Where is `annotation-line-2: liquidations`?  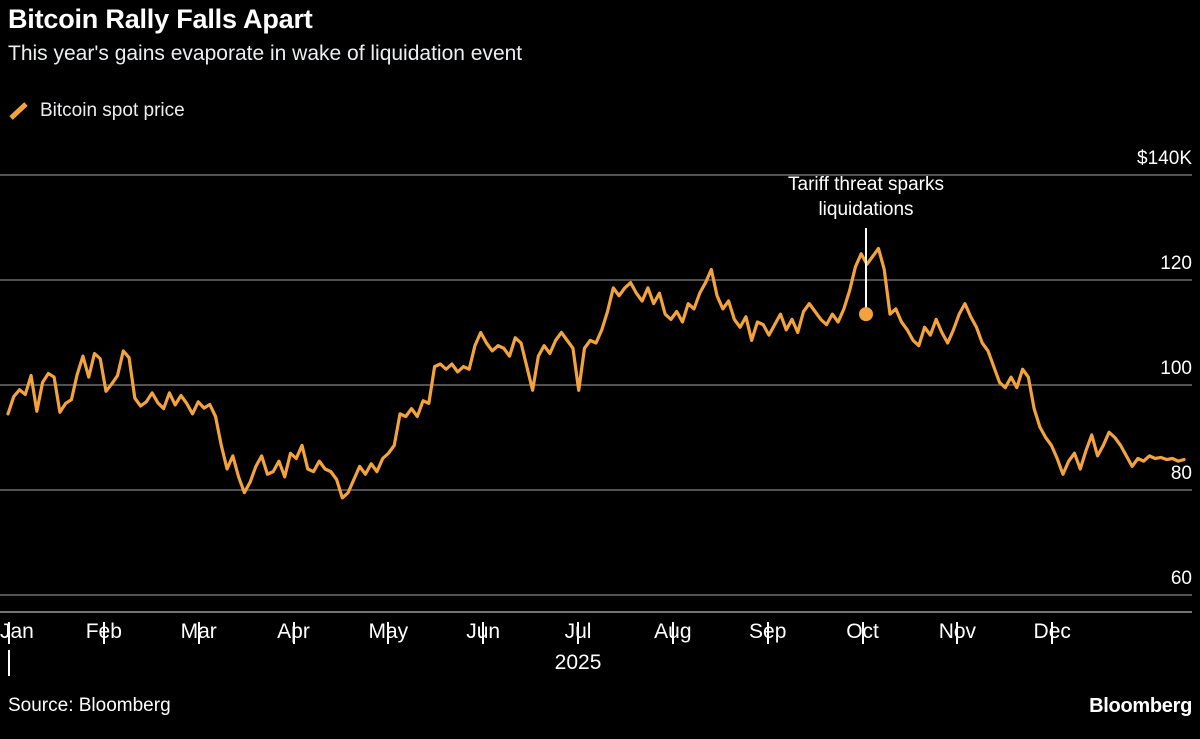 annotation-line-2: liquidations is located at coordinates (866, 209).